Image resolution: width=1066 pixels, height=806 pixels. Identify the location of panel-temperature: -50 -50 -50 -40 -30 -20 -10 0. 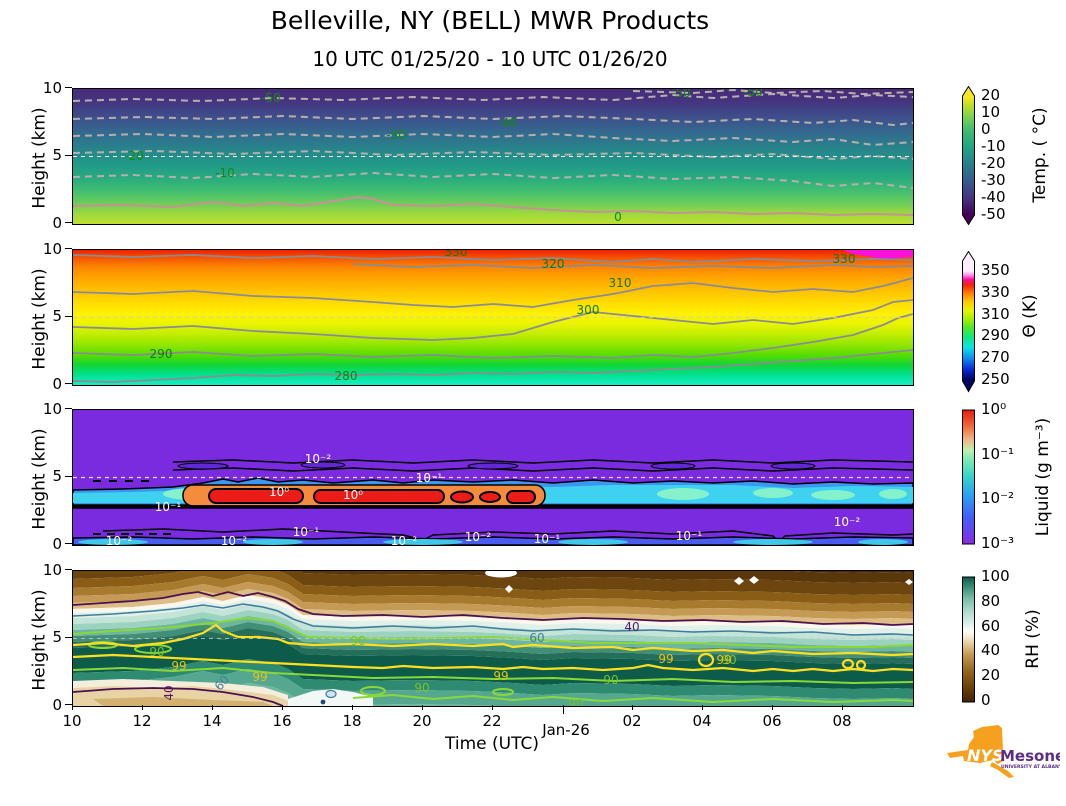
(493, 156).